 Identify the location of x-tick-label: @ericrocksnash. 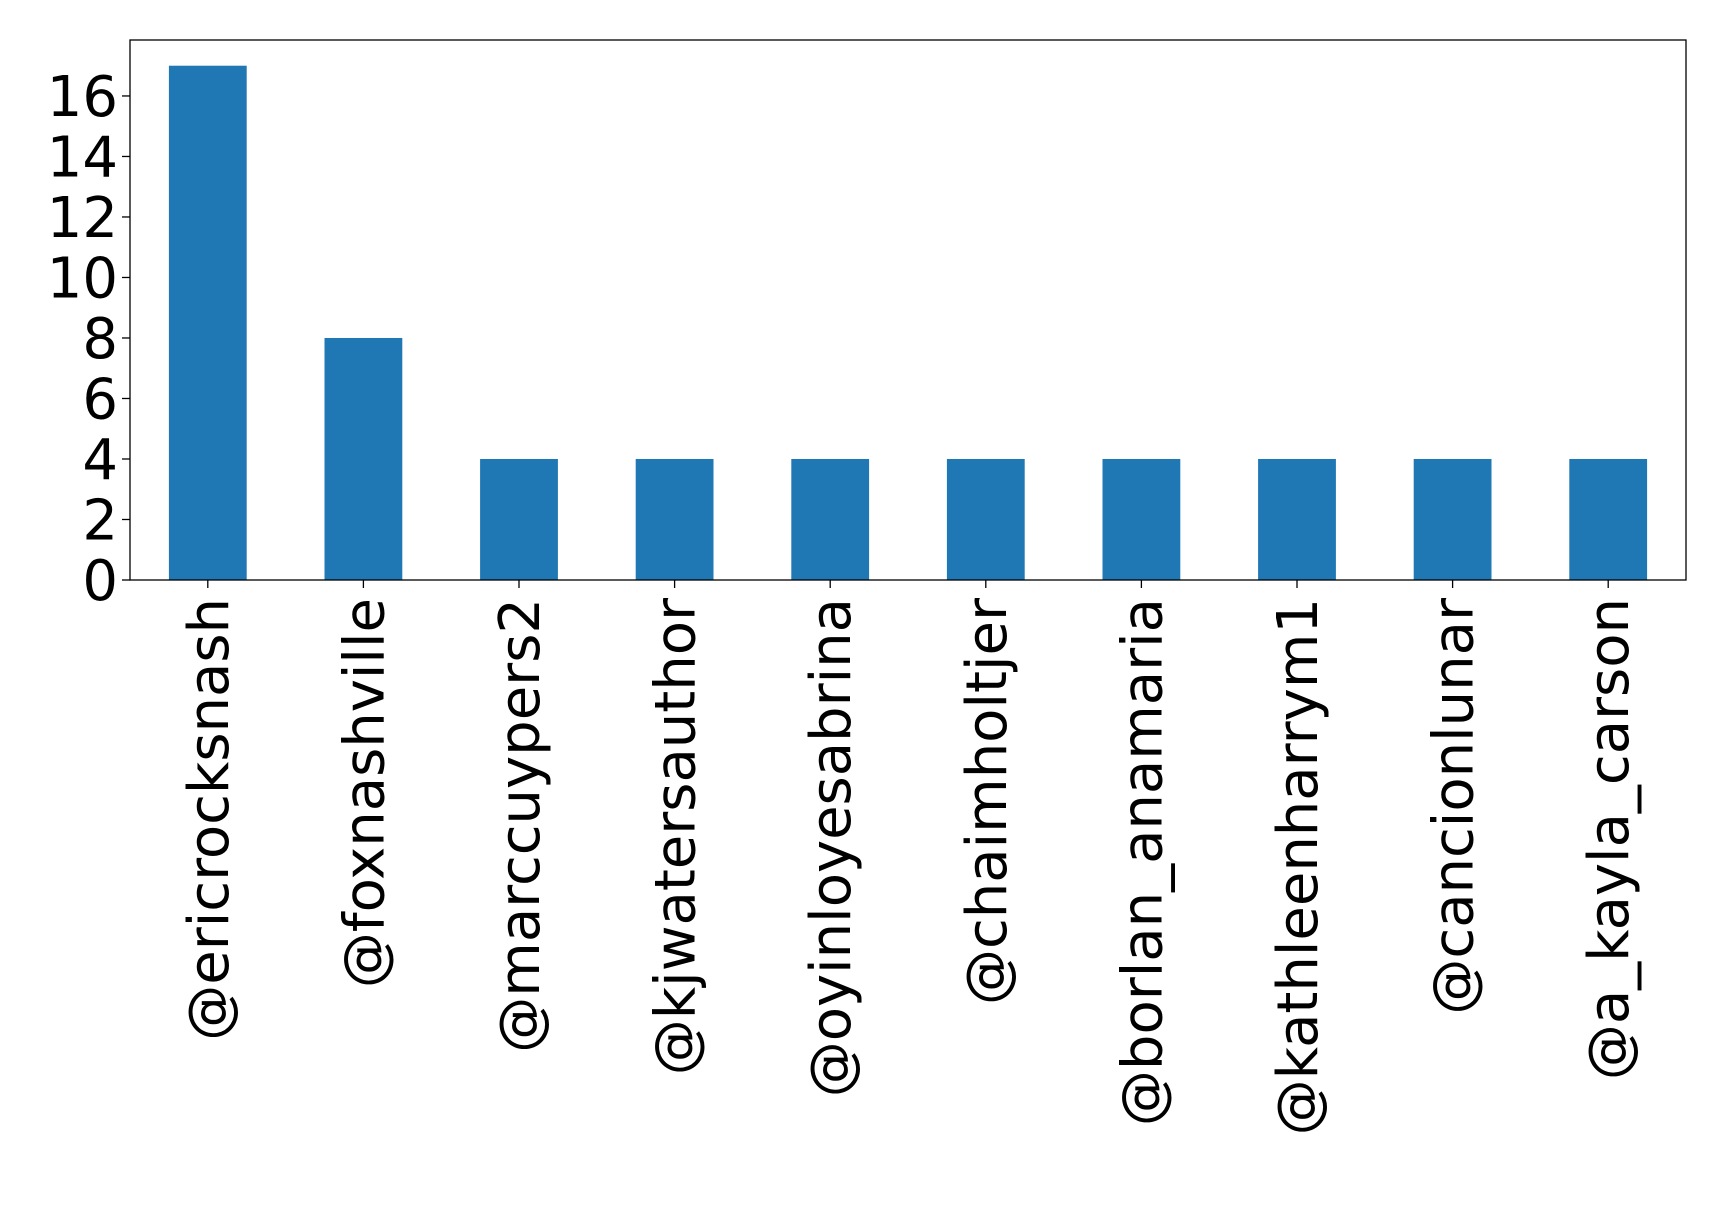
(209, 819).